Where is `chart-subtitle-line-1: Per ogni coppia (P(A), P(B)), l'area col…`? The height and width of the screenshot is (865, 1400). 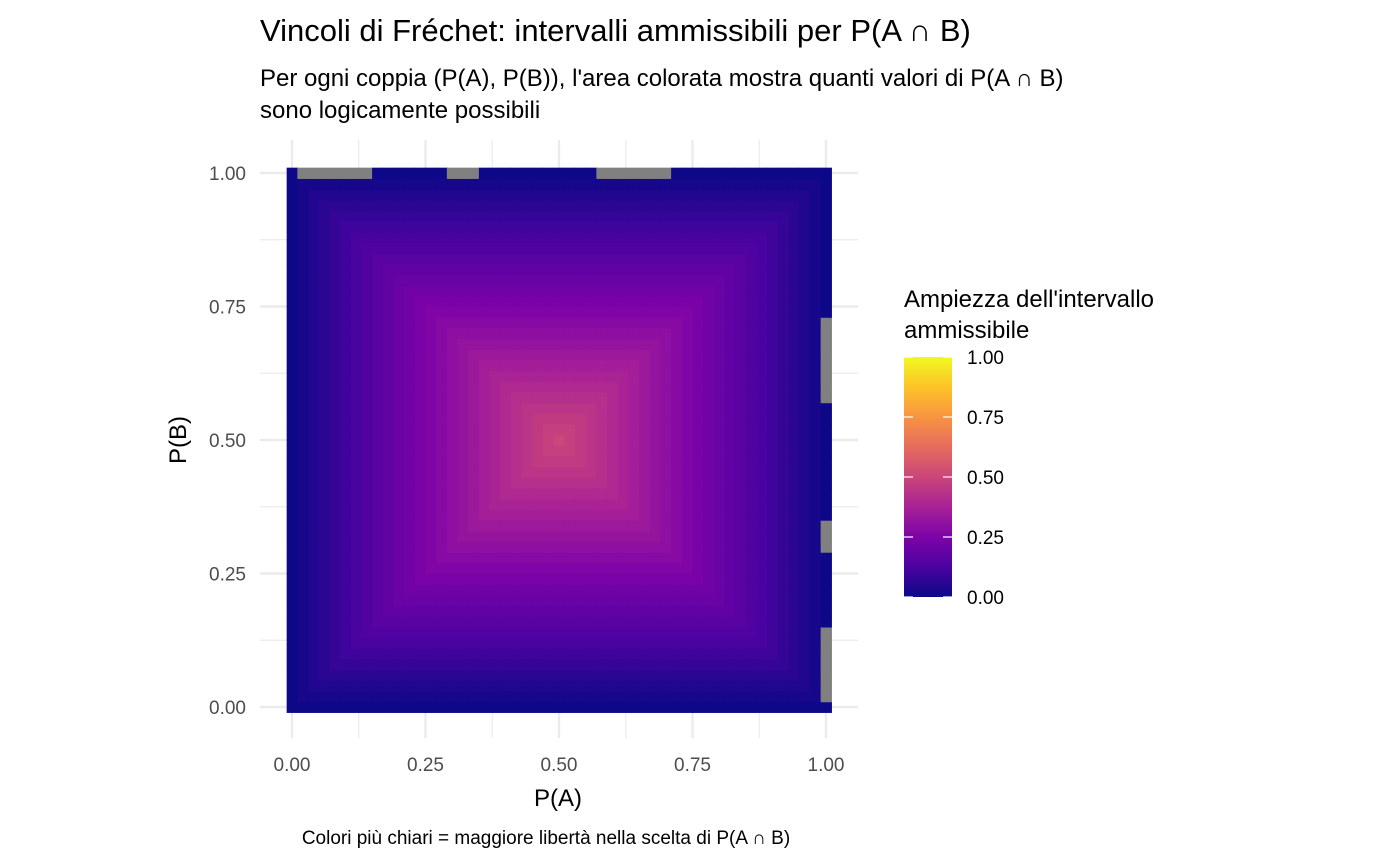 chart-subtitle-line-1: Per ogni coppia (P(A), P(B)), l'area col… is located at coordinates (661, 78).